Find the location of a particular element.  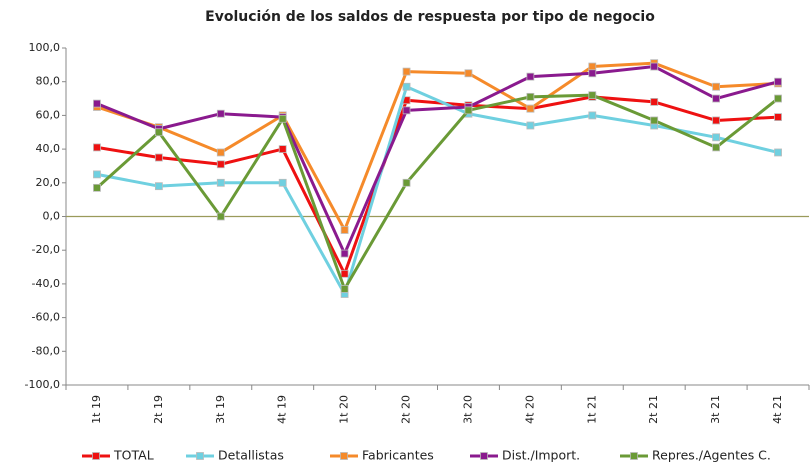

x-tick-label: 1t 20 is located at coordinates (344, 409).